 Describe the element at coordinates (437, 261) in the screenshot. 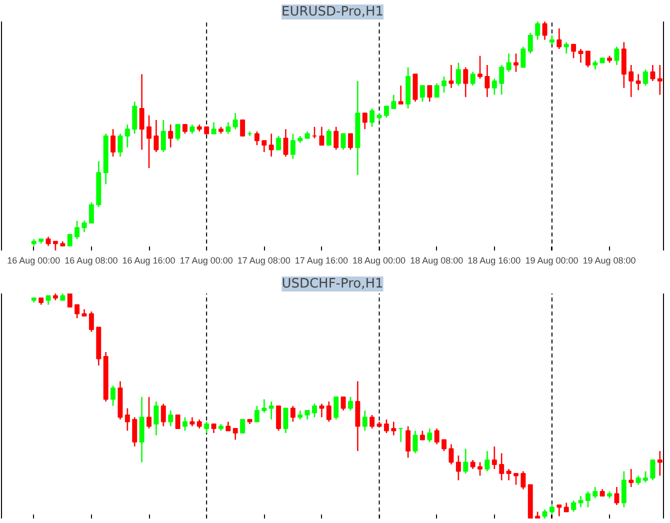

I see `x-tick-label: 18 Aug 08:00` at that location.